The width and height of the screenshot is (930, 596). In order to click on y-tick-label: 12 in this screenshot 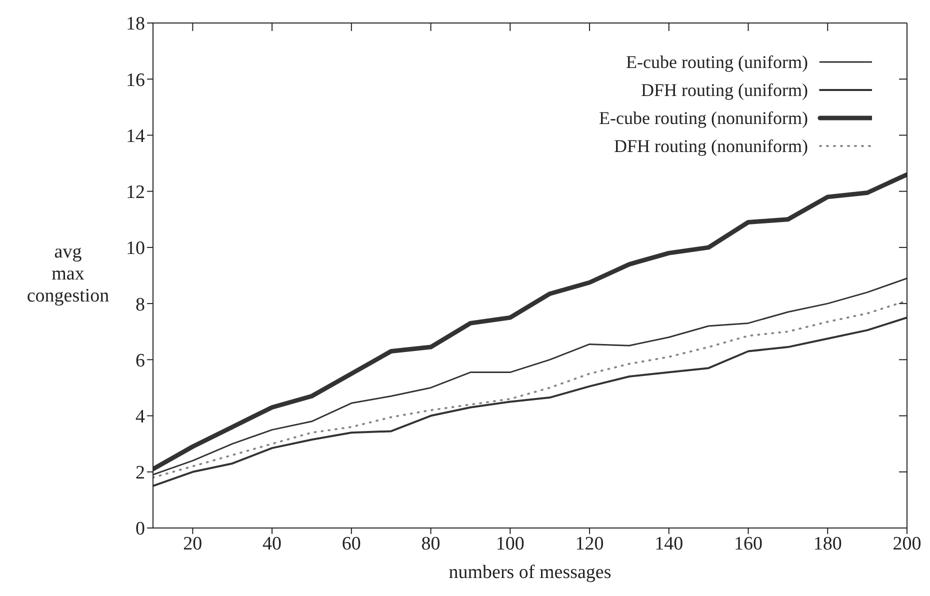, I will do `click(135, 193)`.